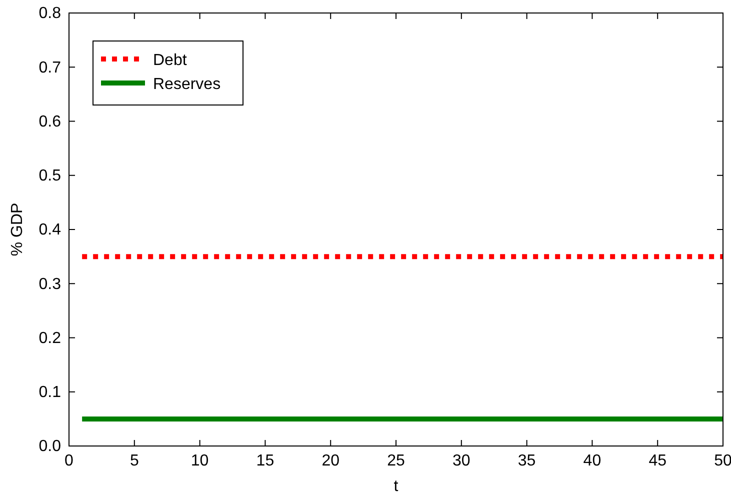 The height and width of the screenshot is (497, 731). Describe the element at coordinates (50, 121) in the screenshot. I see `y-tick-label: 0.6` at that location.